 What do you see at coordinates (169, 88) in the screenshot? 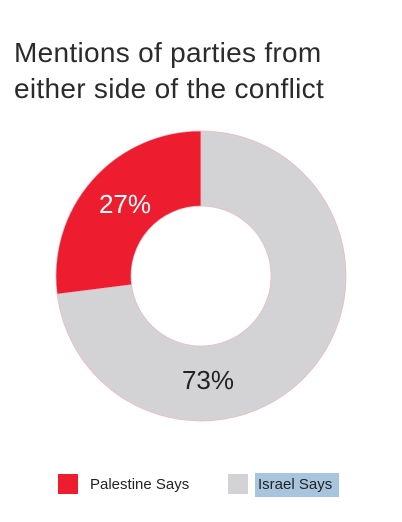
I see `chart-title: either side of the conflict` at bounding box center [169, 88].